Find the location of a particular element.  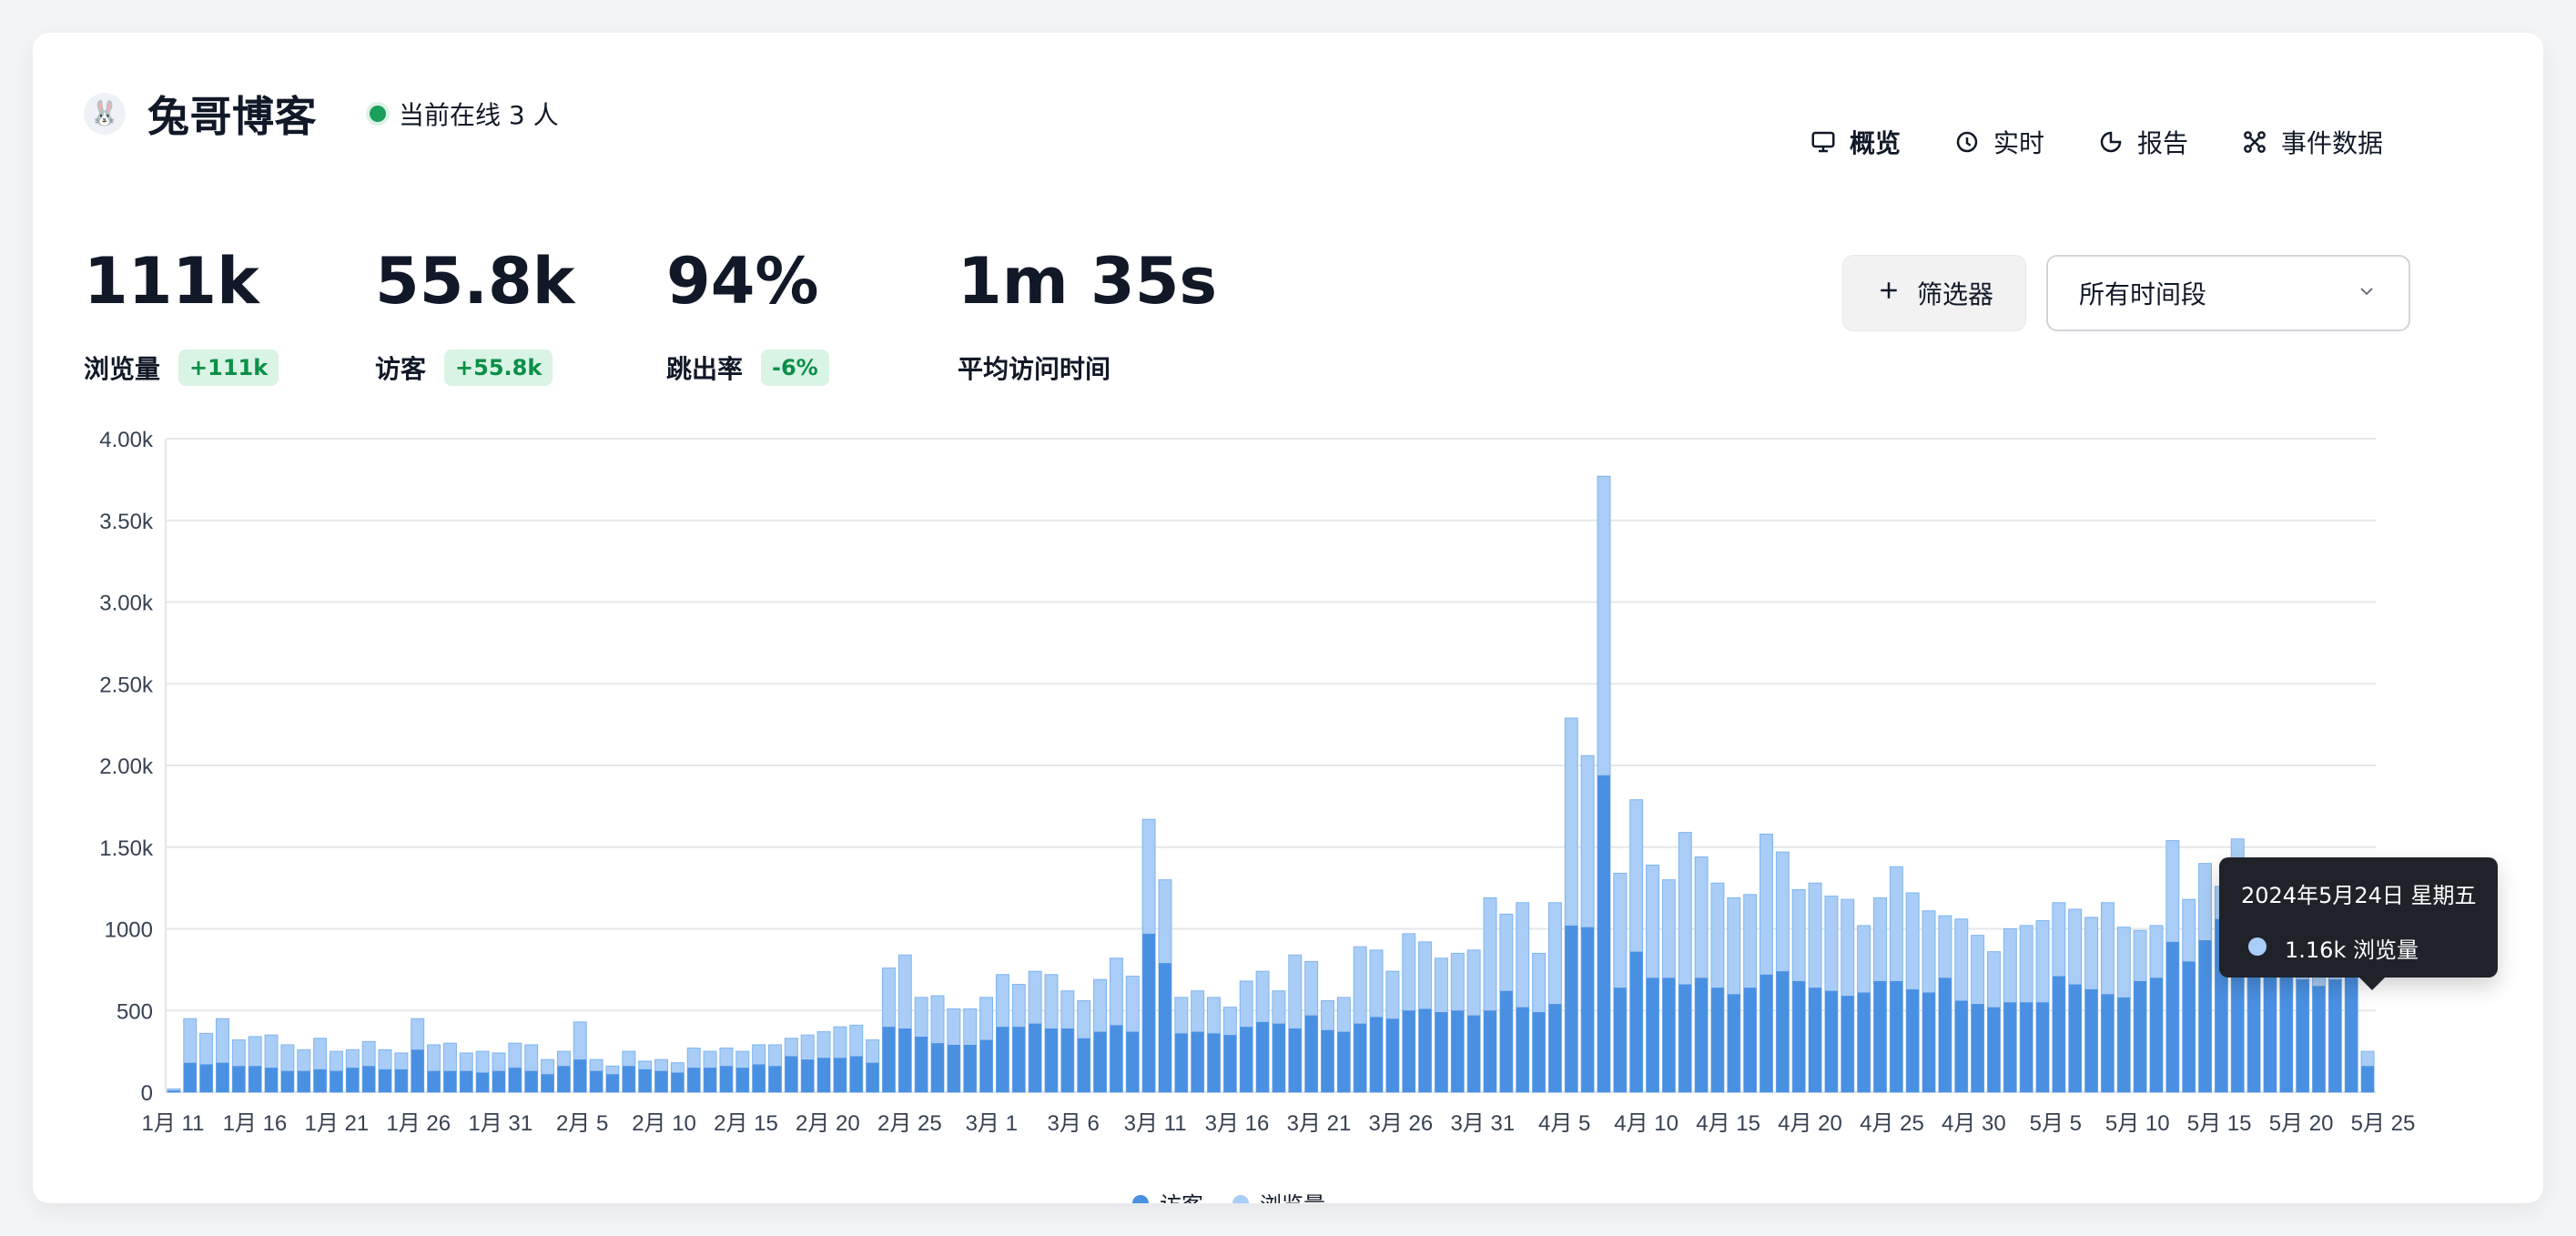

nav-reports: 报告 is located at coordinates (2142, 142).